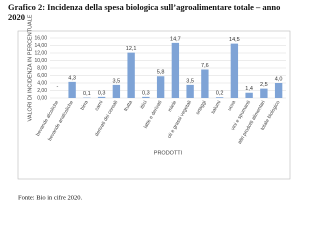 This screenshot has height=240, width=320. Describe the element at coordinates (234, 40) in the screenshot. I see `value-label: 14,5` at that location.